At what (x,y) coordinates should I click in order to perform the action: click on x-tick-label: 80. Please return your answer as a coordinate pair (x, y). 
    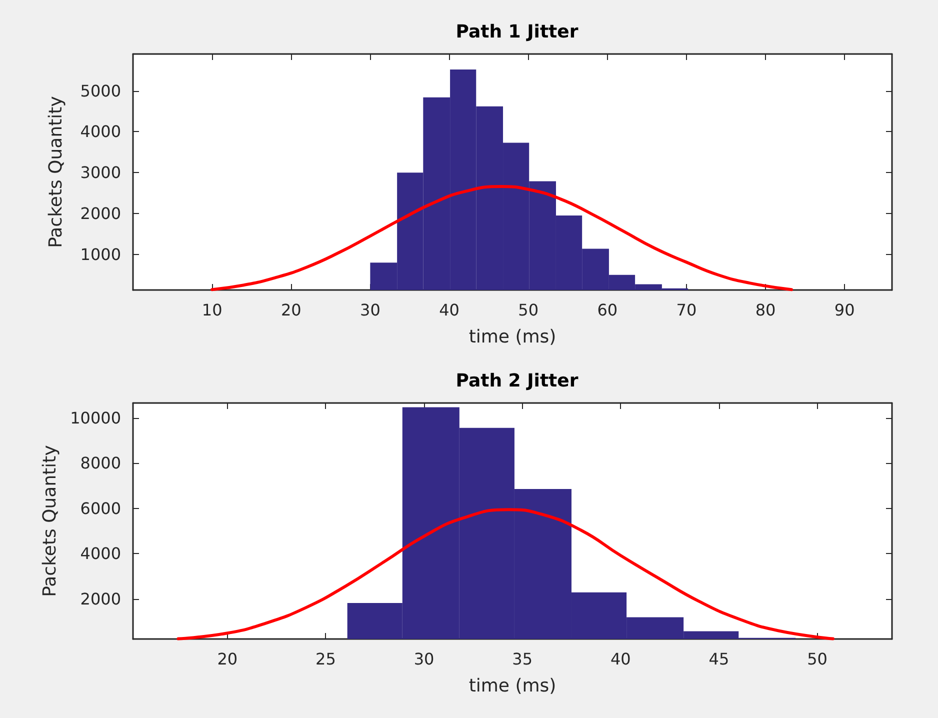
    Looking at the image, I should click on (765, 310).